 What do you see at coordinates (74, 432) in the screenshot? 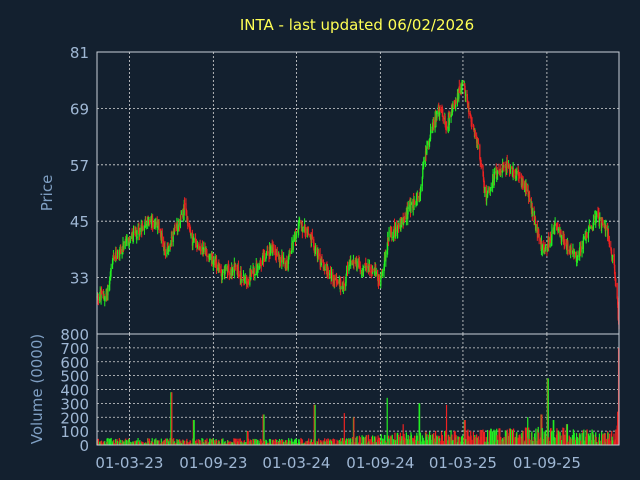
I see `volume-y-tick: 100` at bounding box center [74, 432].